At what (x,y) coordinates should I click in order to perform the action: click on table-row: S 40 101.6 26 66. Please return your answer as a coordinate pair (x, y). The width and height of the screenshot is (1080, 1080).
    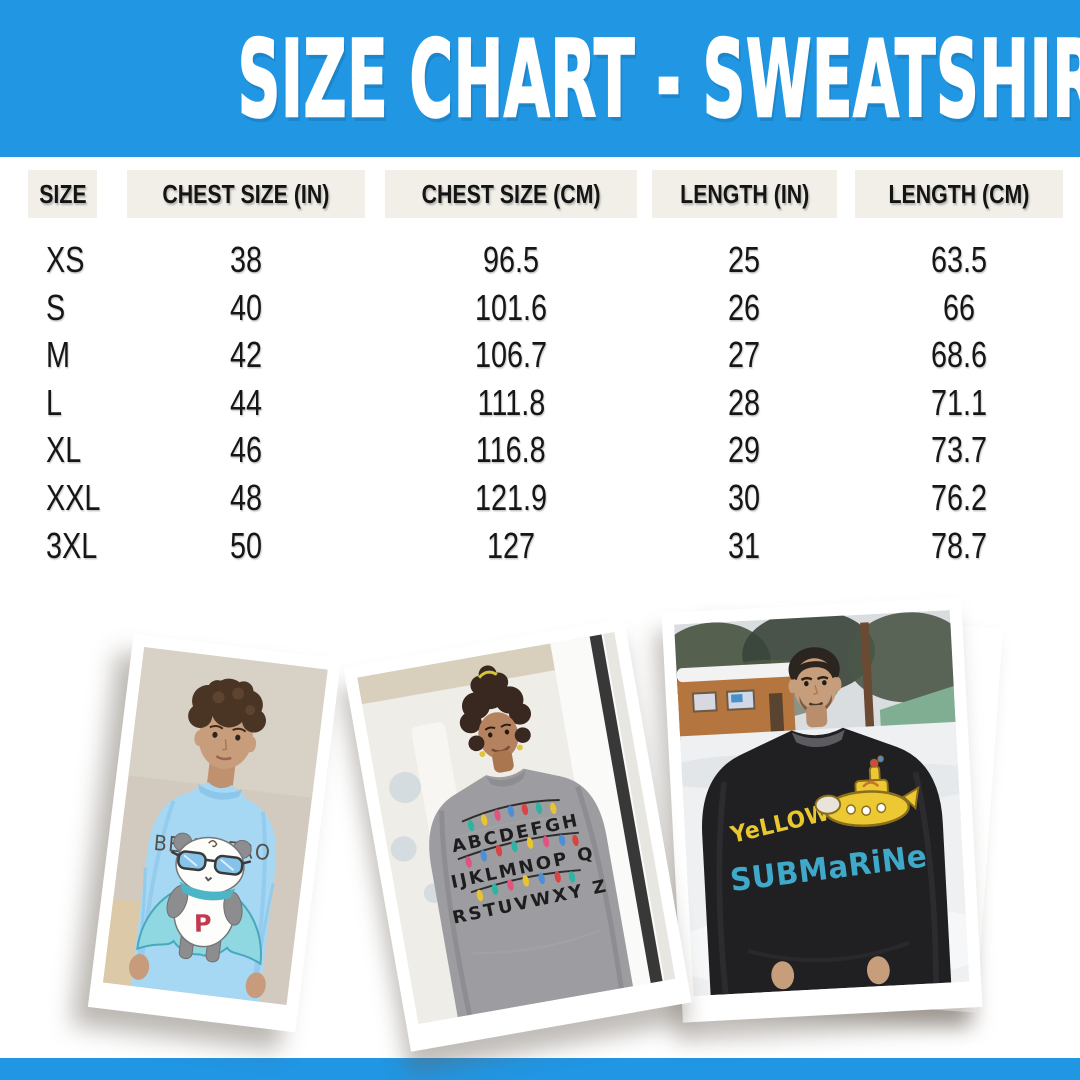
    Looking at the image, I should click on (540, 308).